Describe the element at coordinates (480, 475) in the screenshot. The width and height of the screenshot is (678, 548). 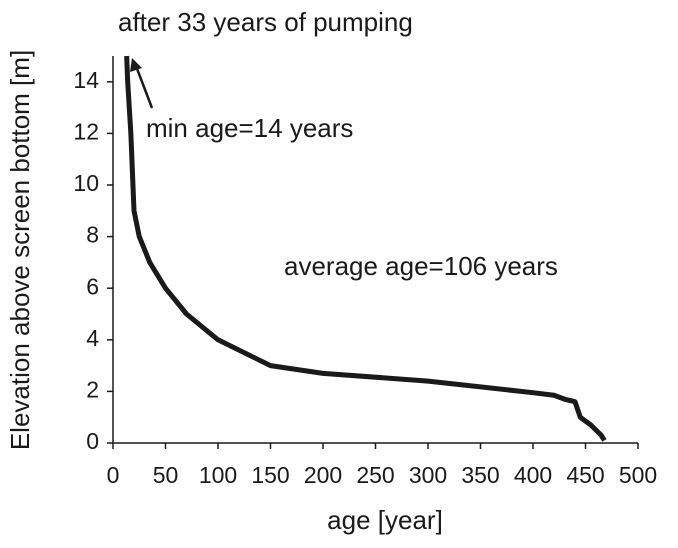
I see `x-tick-label: 350` at that location.